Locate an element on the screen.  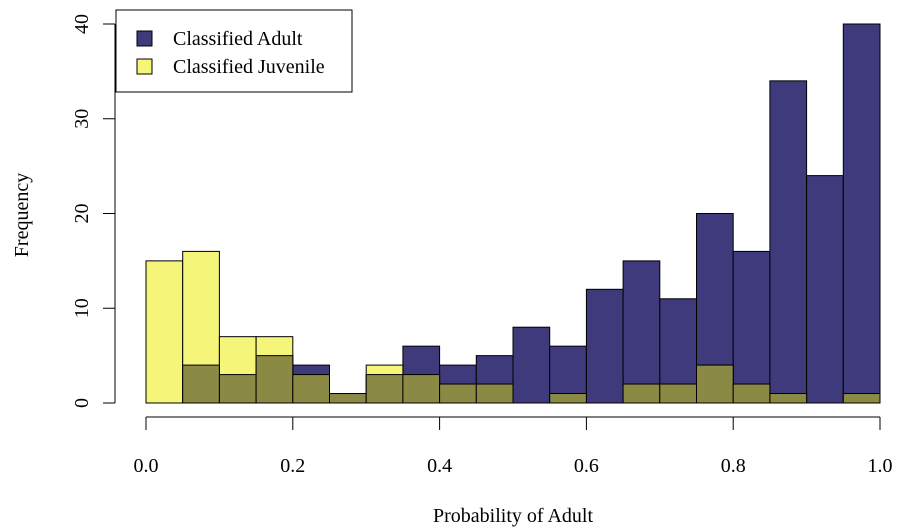
y-tick-label: 30 is located at coordinates (82, 119).